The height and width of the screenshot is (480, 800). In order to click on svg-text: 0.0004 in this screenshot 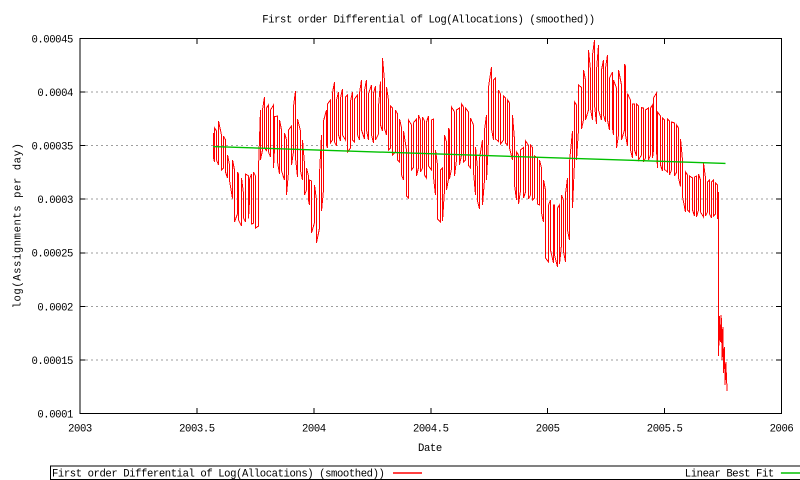, I will do `click(55, 94)`.